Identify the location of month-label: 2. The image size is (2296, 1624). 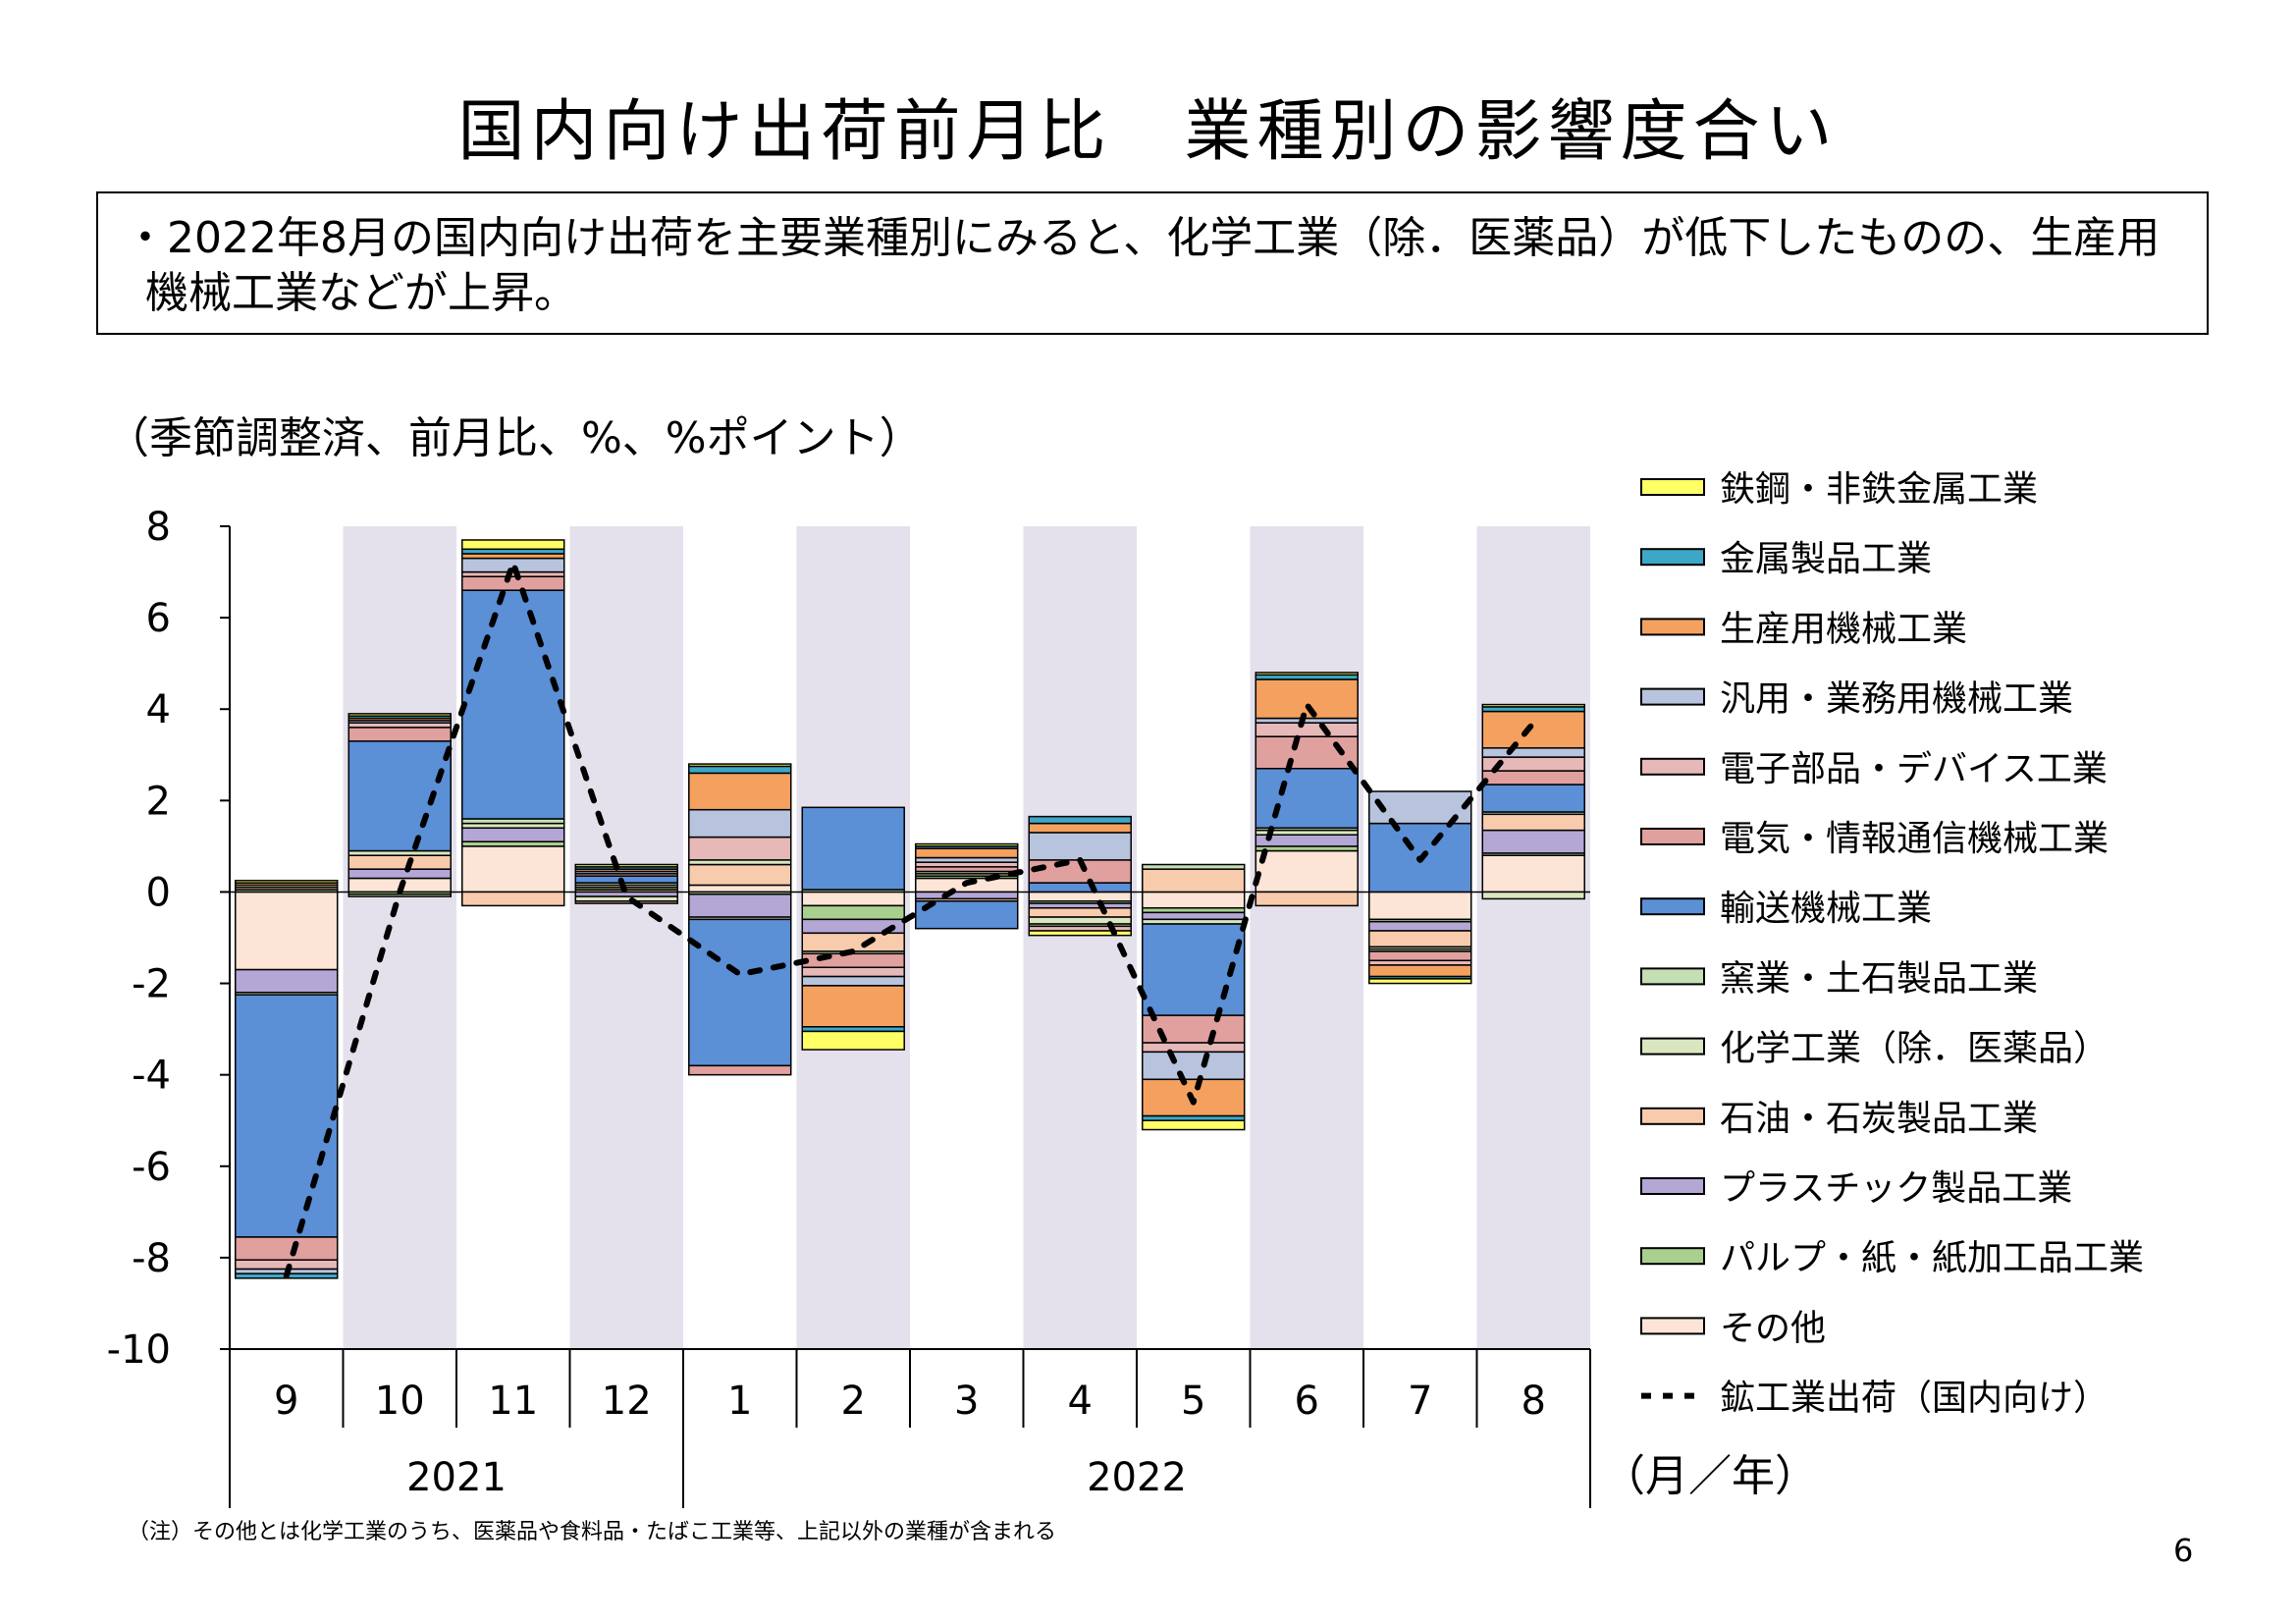
(854, 1401).